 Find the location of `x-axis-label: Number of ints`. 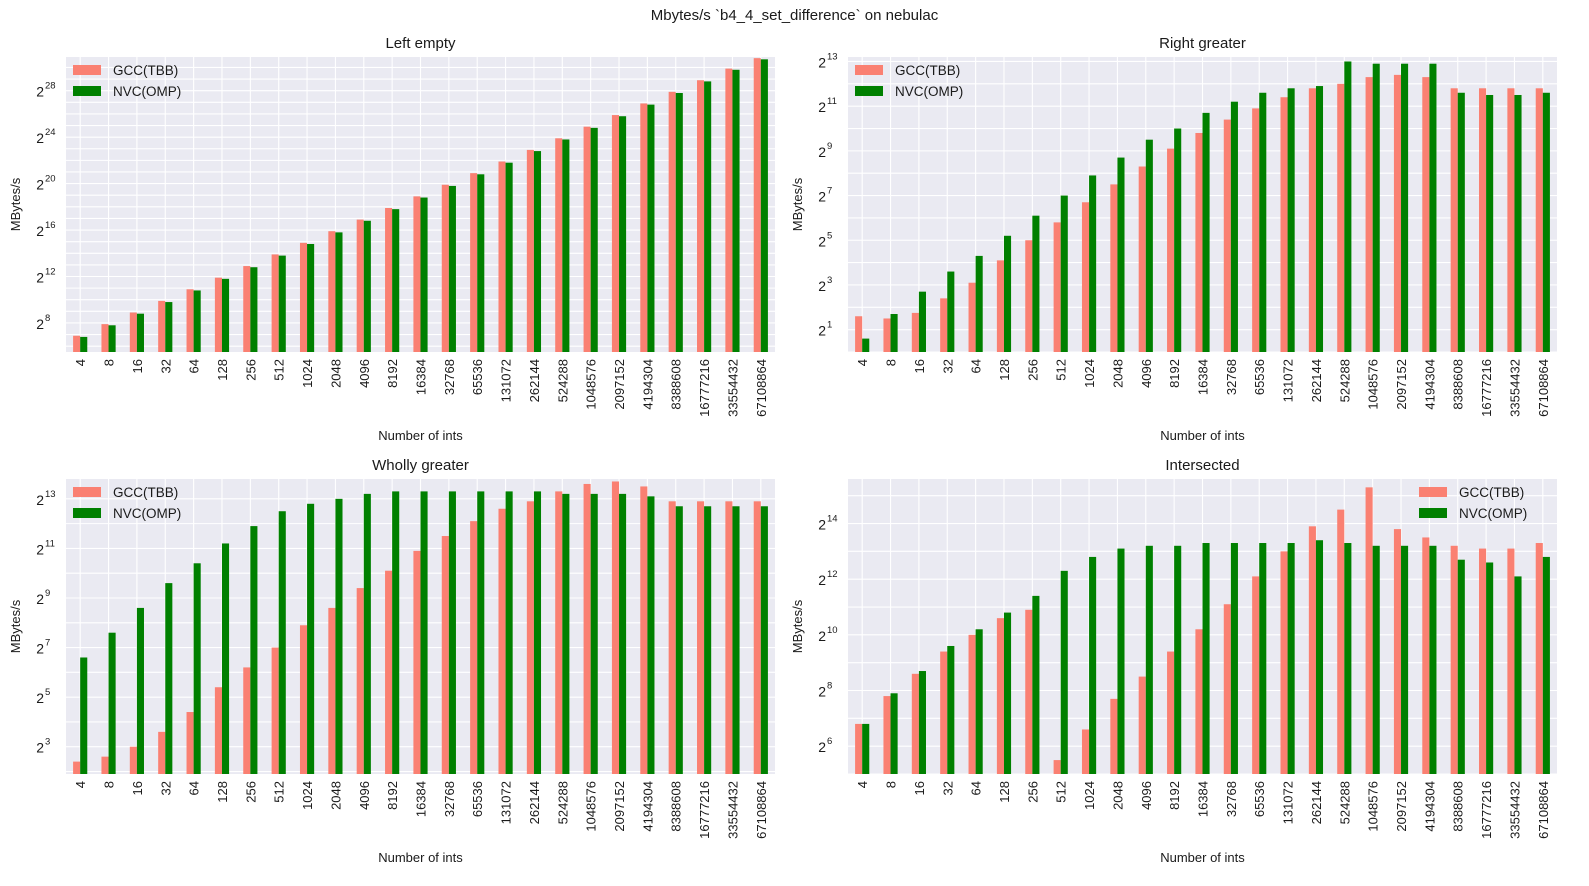

x-axis-label: Number of ints is located at coordinates (1202, 857).